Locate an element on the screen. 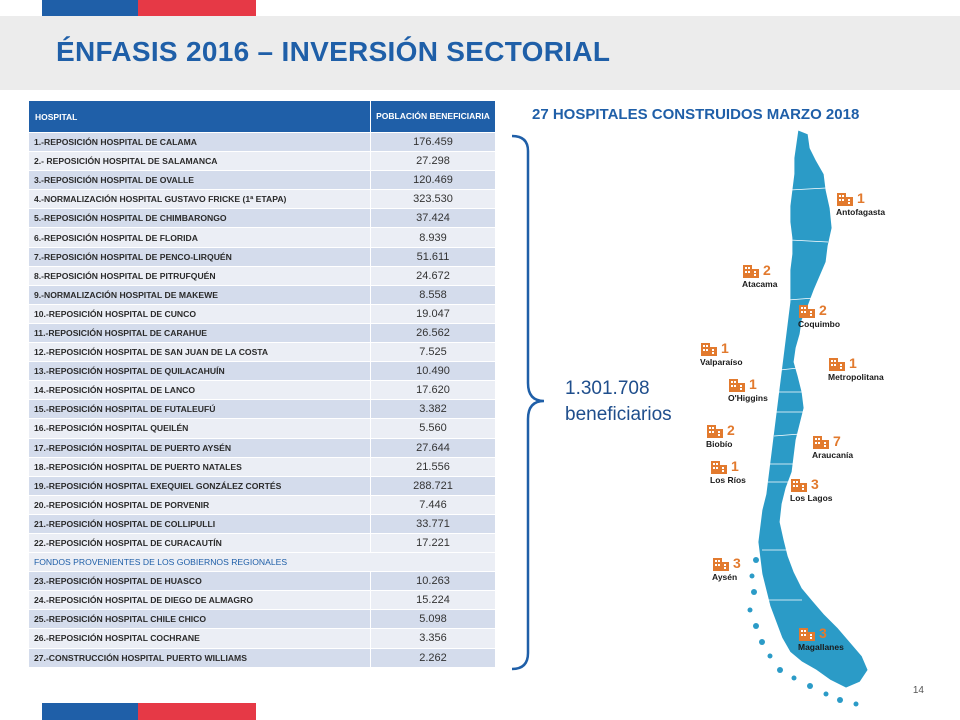 This screenshot has width=960, height=720. hospital-name: 10.-REPOSICIÓN HOSPITAL DE CUNCO is located at coordinates (199, 313).